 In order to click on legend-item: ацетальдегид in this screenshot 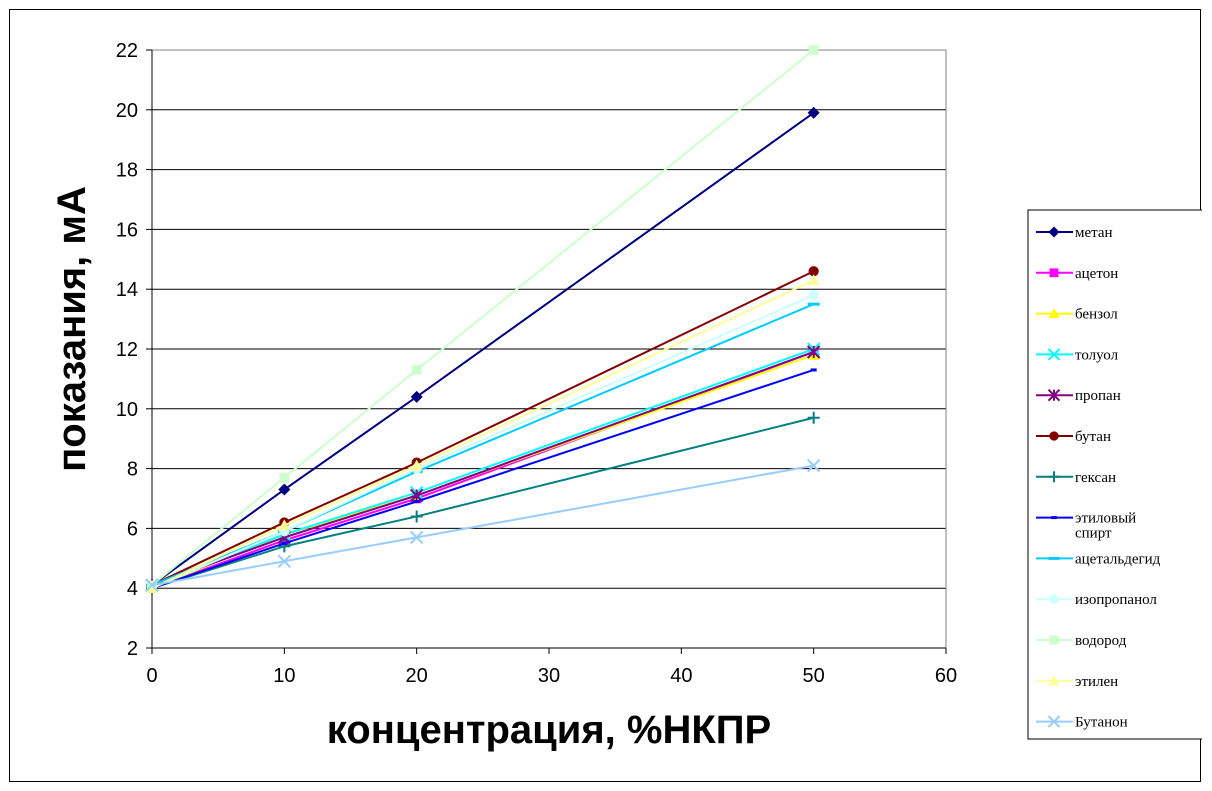, I will do `click(1098, 559)`.